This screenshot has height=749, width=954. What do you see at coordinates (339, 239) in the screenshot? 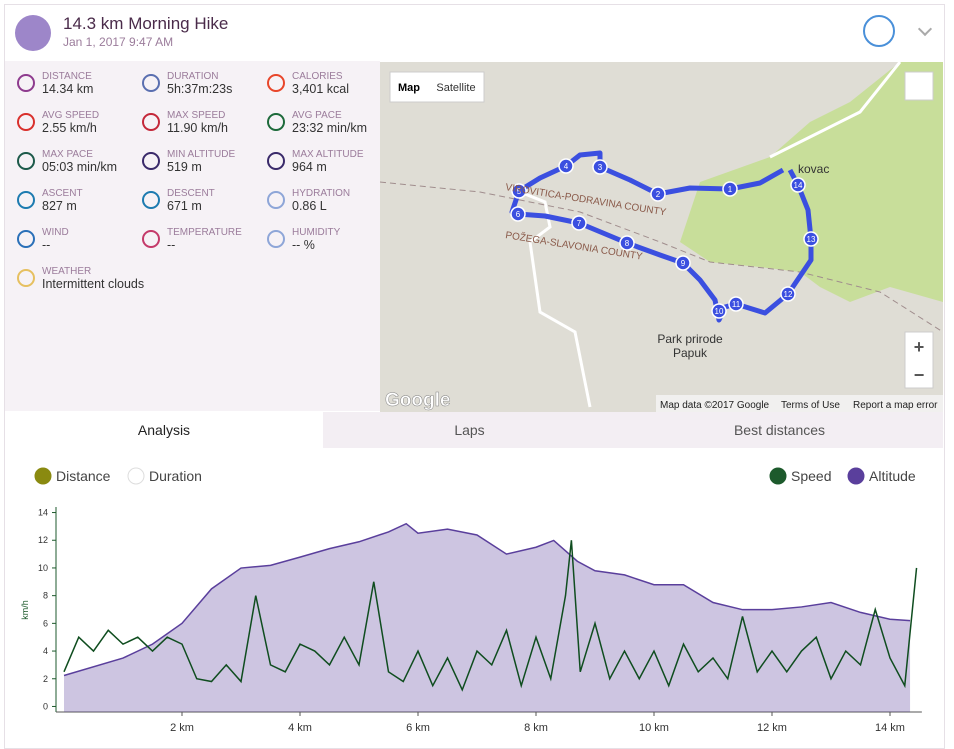
I see `stat: HUMIDITY -- %` at bounding box center [339, 239].